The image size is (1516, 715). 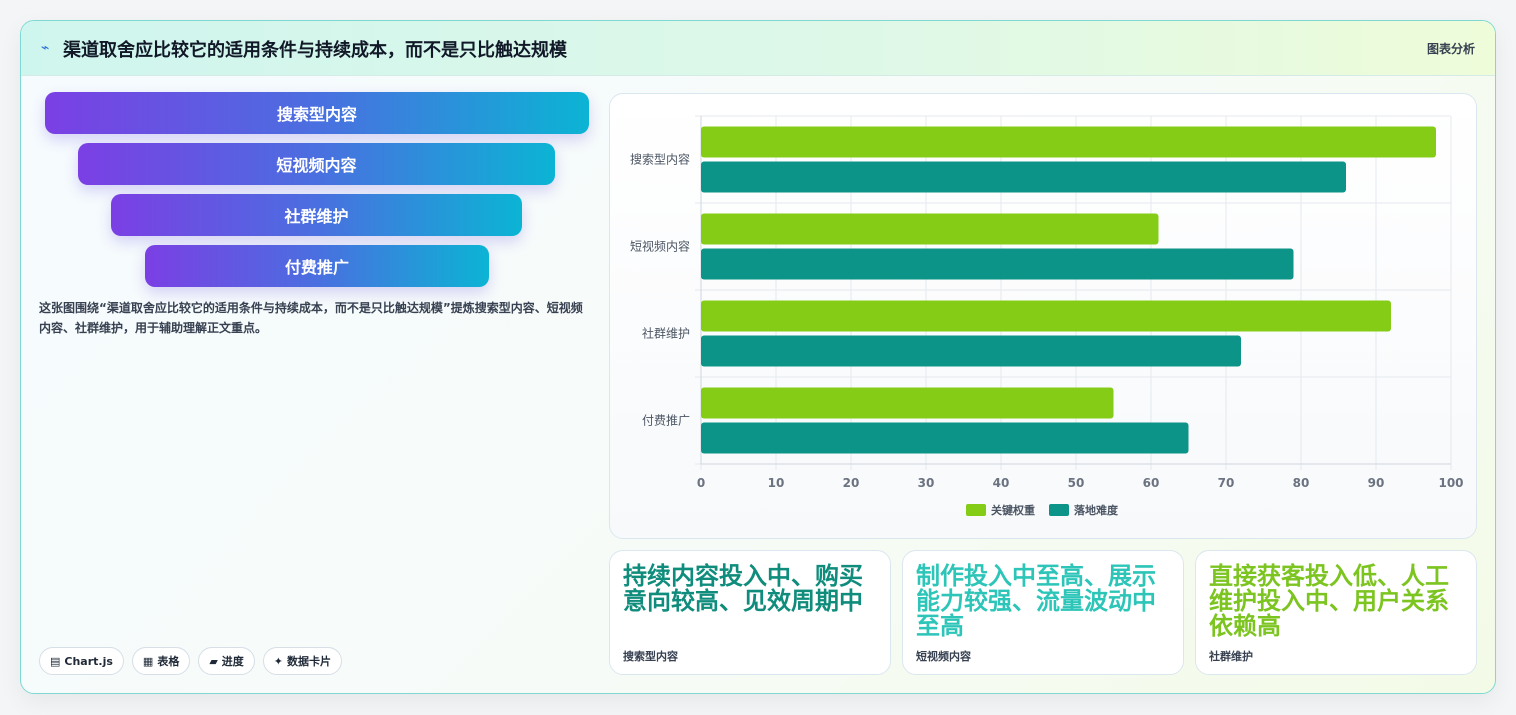 What do you see at coordinates (666, 333) in the screenshot?
I see `y-category-label: 社群维护` at bounding box center [666, 333].